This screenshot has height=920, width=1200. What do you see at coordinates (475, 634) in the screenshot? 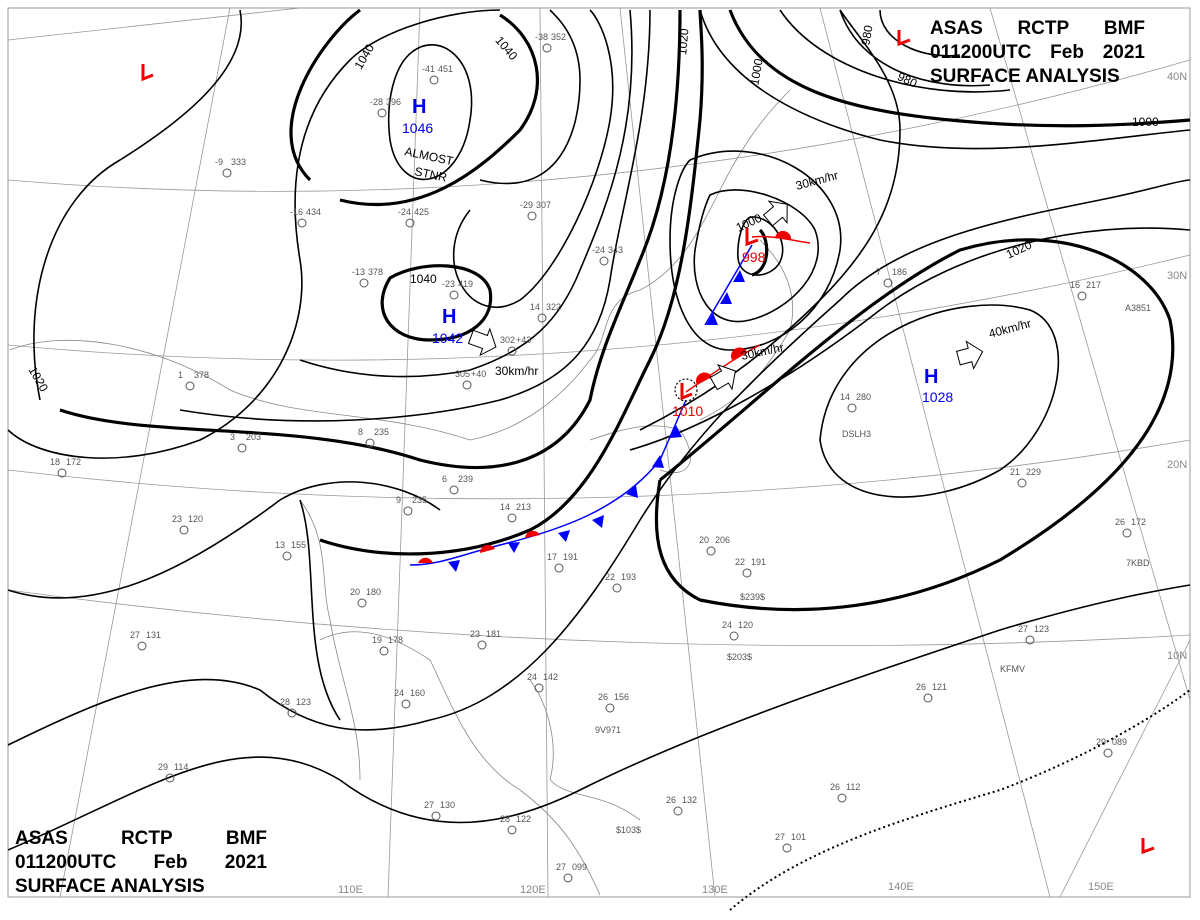
I see `station-temperature: 23` at bounding box center [475, 634].